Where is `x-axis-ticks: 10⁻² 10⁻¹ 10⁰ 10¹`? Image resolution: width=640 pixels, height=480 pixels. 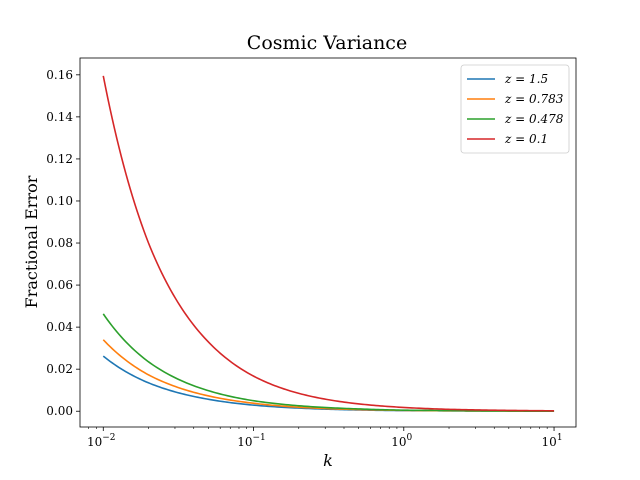
x-axis-ticks: 10⁻² 10⁻¹ 10⁰ 10¹ is located at coordinates (325, 438).